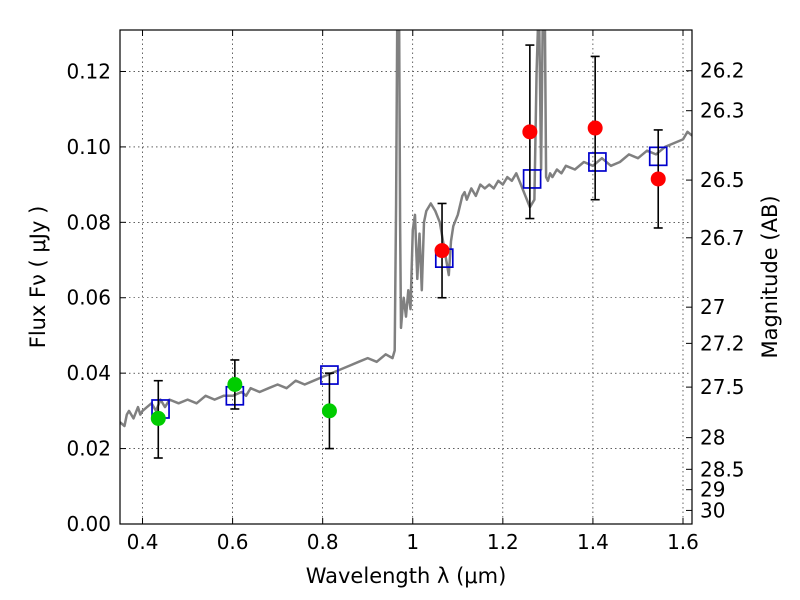 Image resolution: width=800 pixels, height=600 pixels. Describe the element at coordinates (88, 449) in the screenshot. I see `y-tick-label: 0.02` at that location.